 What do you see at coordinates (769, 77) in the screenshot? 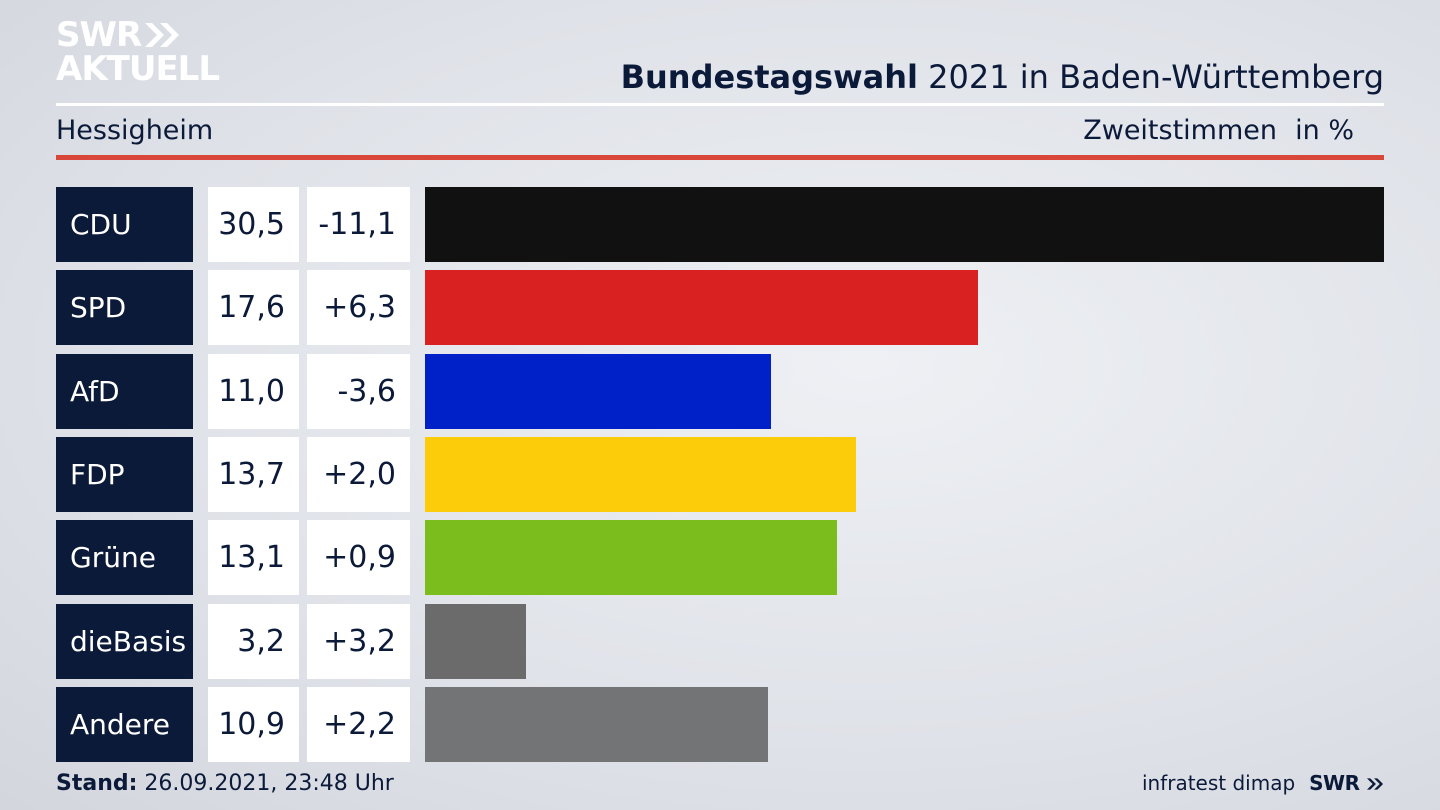
I see `title-bold: Bundestagswahl` at bounding box center [769, 77].